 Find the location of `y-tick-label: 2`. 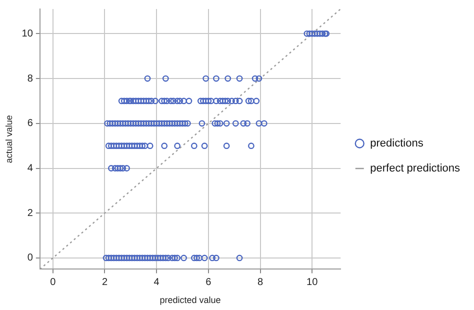

y-tick-label: 2 is located at coordinates (30, 213).